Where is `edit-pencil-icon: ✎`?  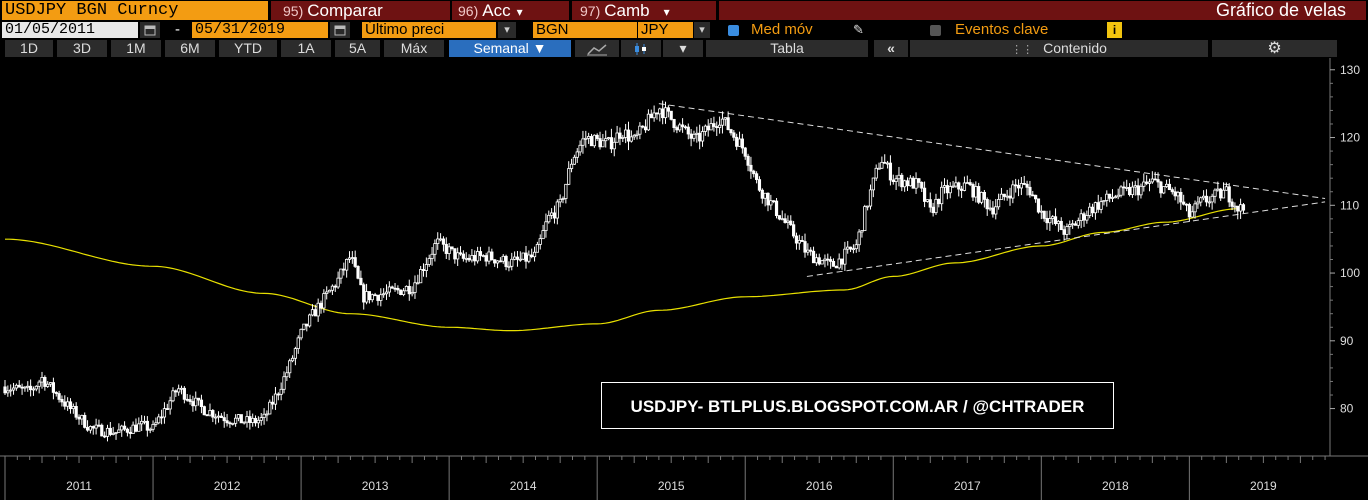 edit-pencil-icon: ✎ is located at coordinates (858, 29).